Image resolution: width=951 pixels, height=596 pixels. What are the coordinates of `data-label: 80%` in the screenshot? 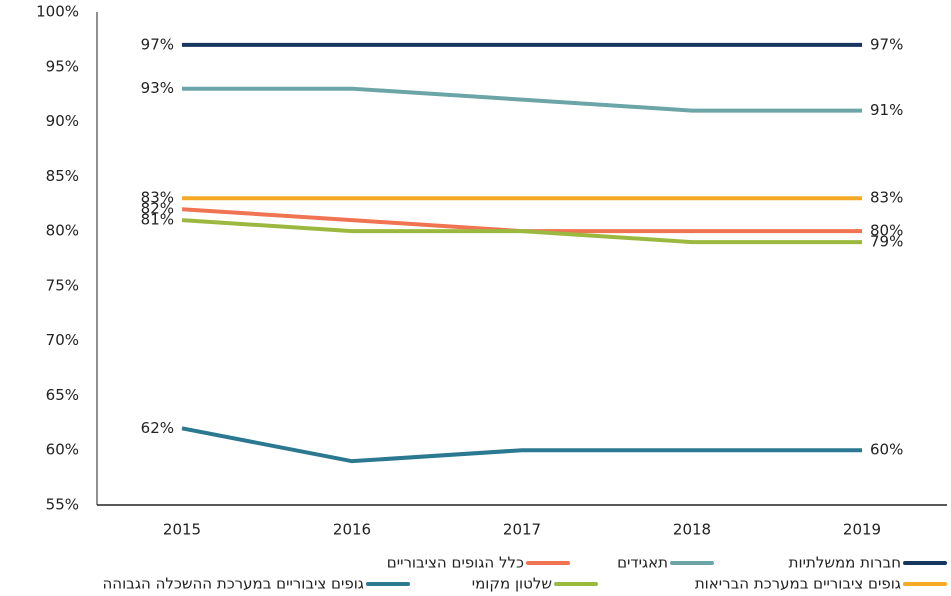 It's located at (886, 231).